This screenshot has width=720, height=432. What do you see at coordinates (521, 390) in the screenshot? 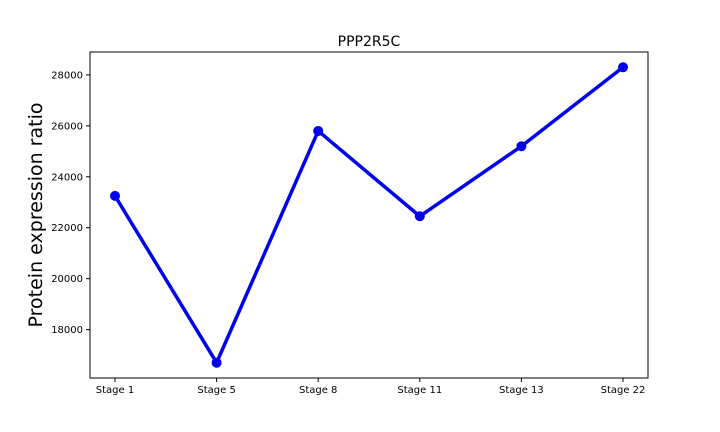
I see `x-tick-label: Stage 13` at bounding box center [521, 390].